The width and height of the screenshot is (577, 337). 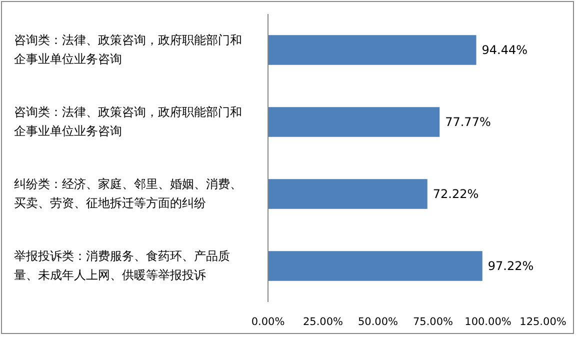 What do you see at coordinates (433, 322) in the screenshot?
I see `x-tick-label: 75.00%` at bounding box center [433, 322].